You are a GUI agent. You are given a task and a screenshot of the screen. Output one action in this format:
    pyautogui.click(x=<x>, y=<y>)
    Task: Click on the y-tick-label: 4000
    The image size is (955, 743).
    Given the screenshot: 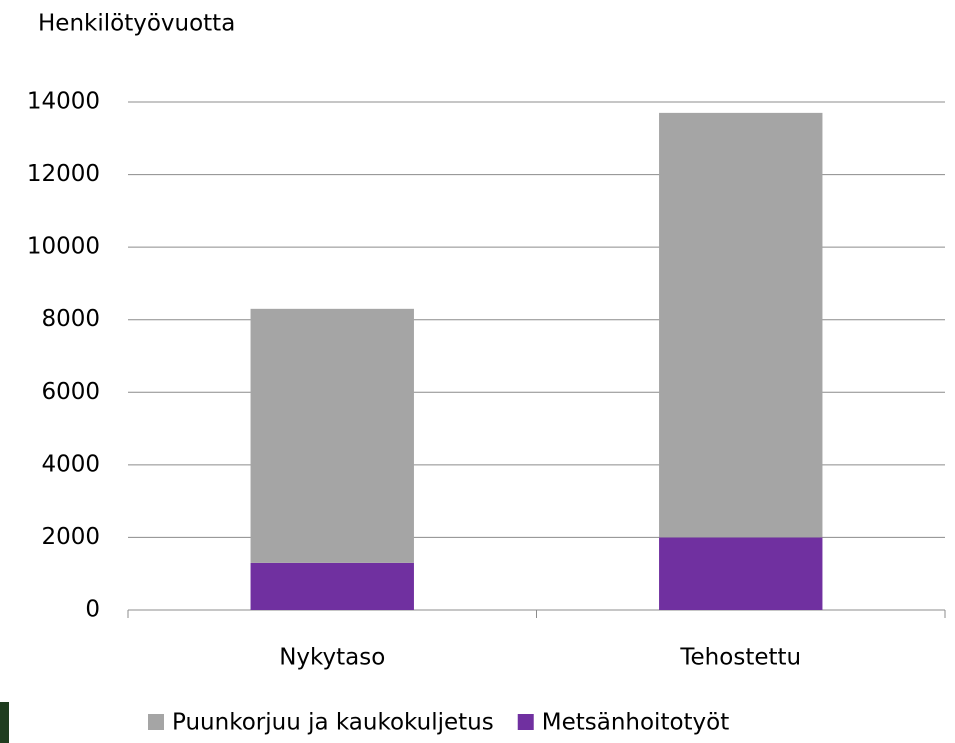 What is the action you would take?
    pyautogui.click(x=70, y=464)
    